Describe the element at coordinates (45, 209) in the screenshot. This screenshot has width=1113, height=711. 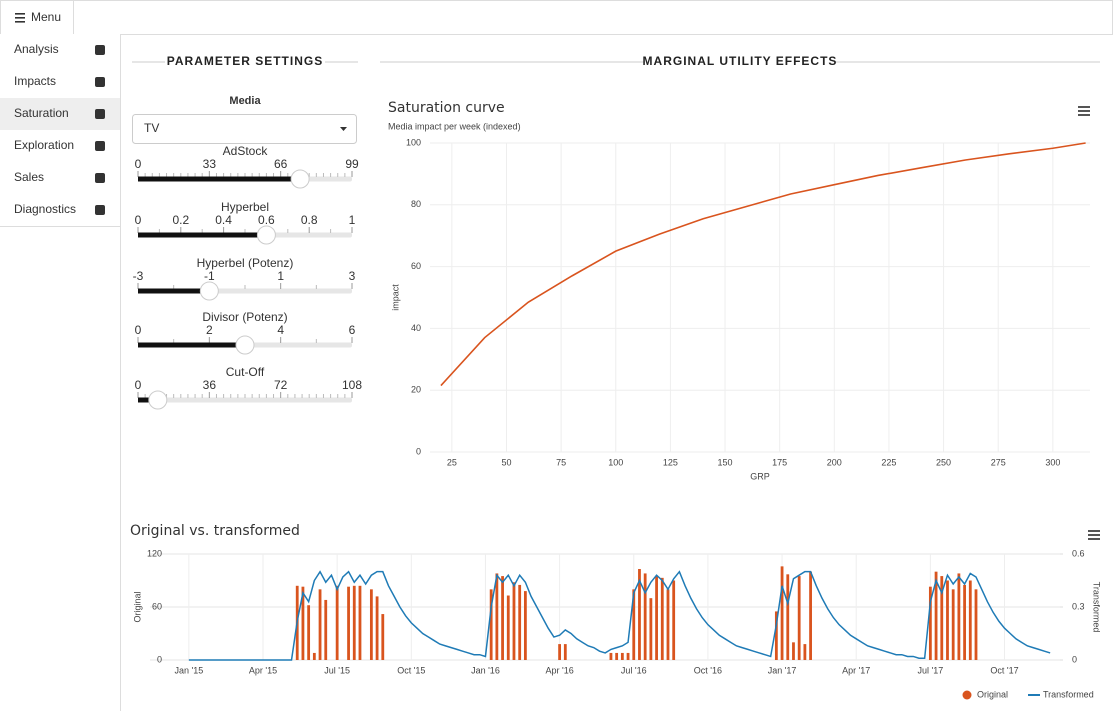
I see `sidebar-label: Diagnostics` at that location.